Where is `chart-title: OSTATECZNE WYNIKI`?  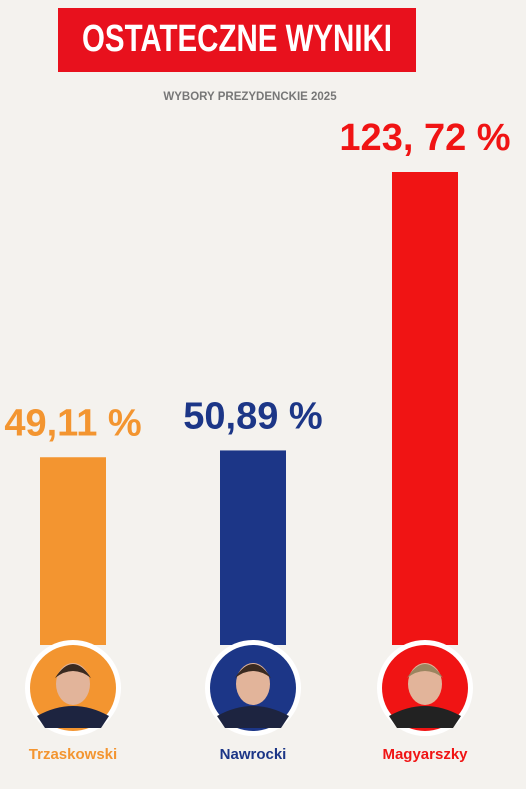 chart-title: OSTATECZNE WYNIKI is located at coordinates (237, 39).